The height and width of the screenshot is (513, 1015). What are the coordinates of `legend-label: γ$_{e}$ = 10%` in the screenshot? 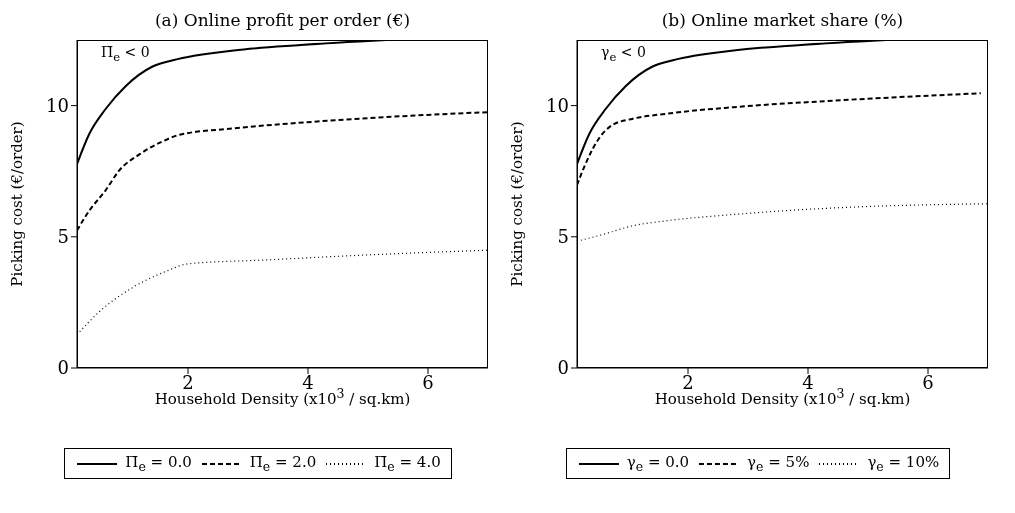 It's located at (903, 463).